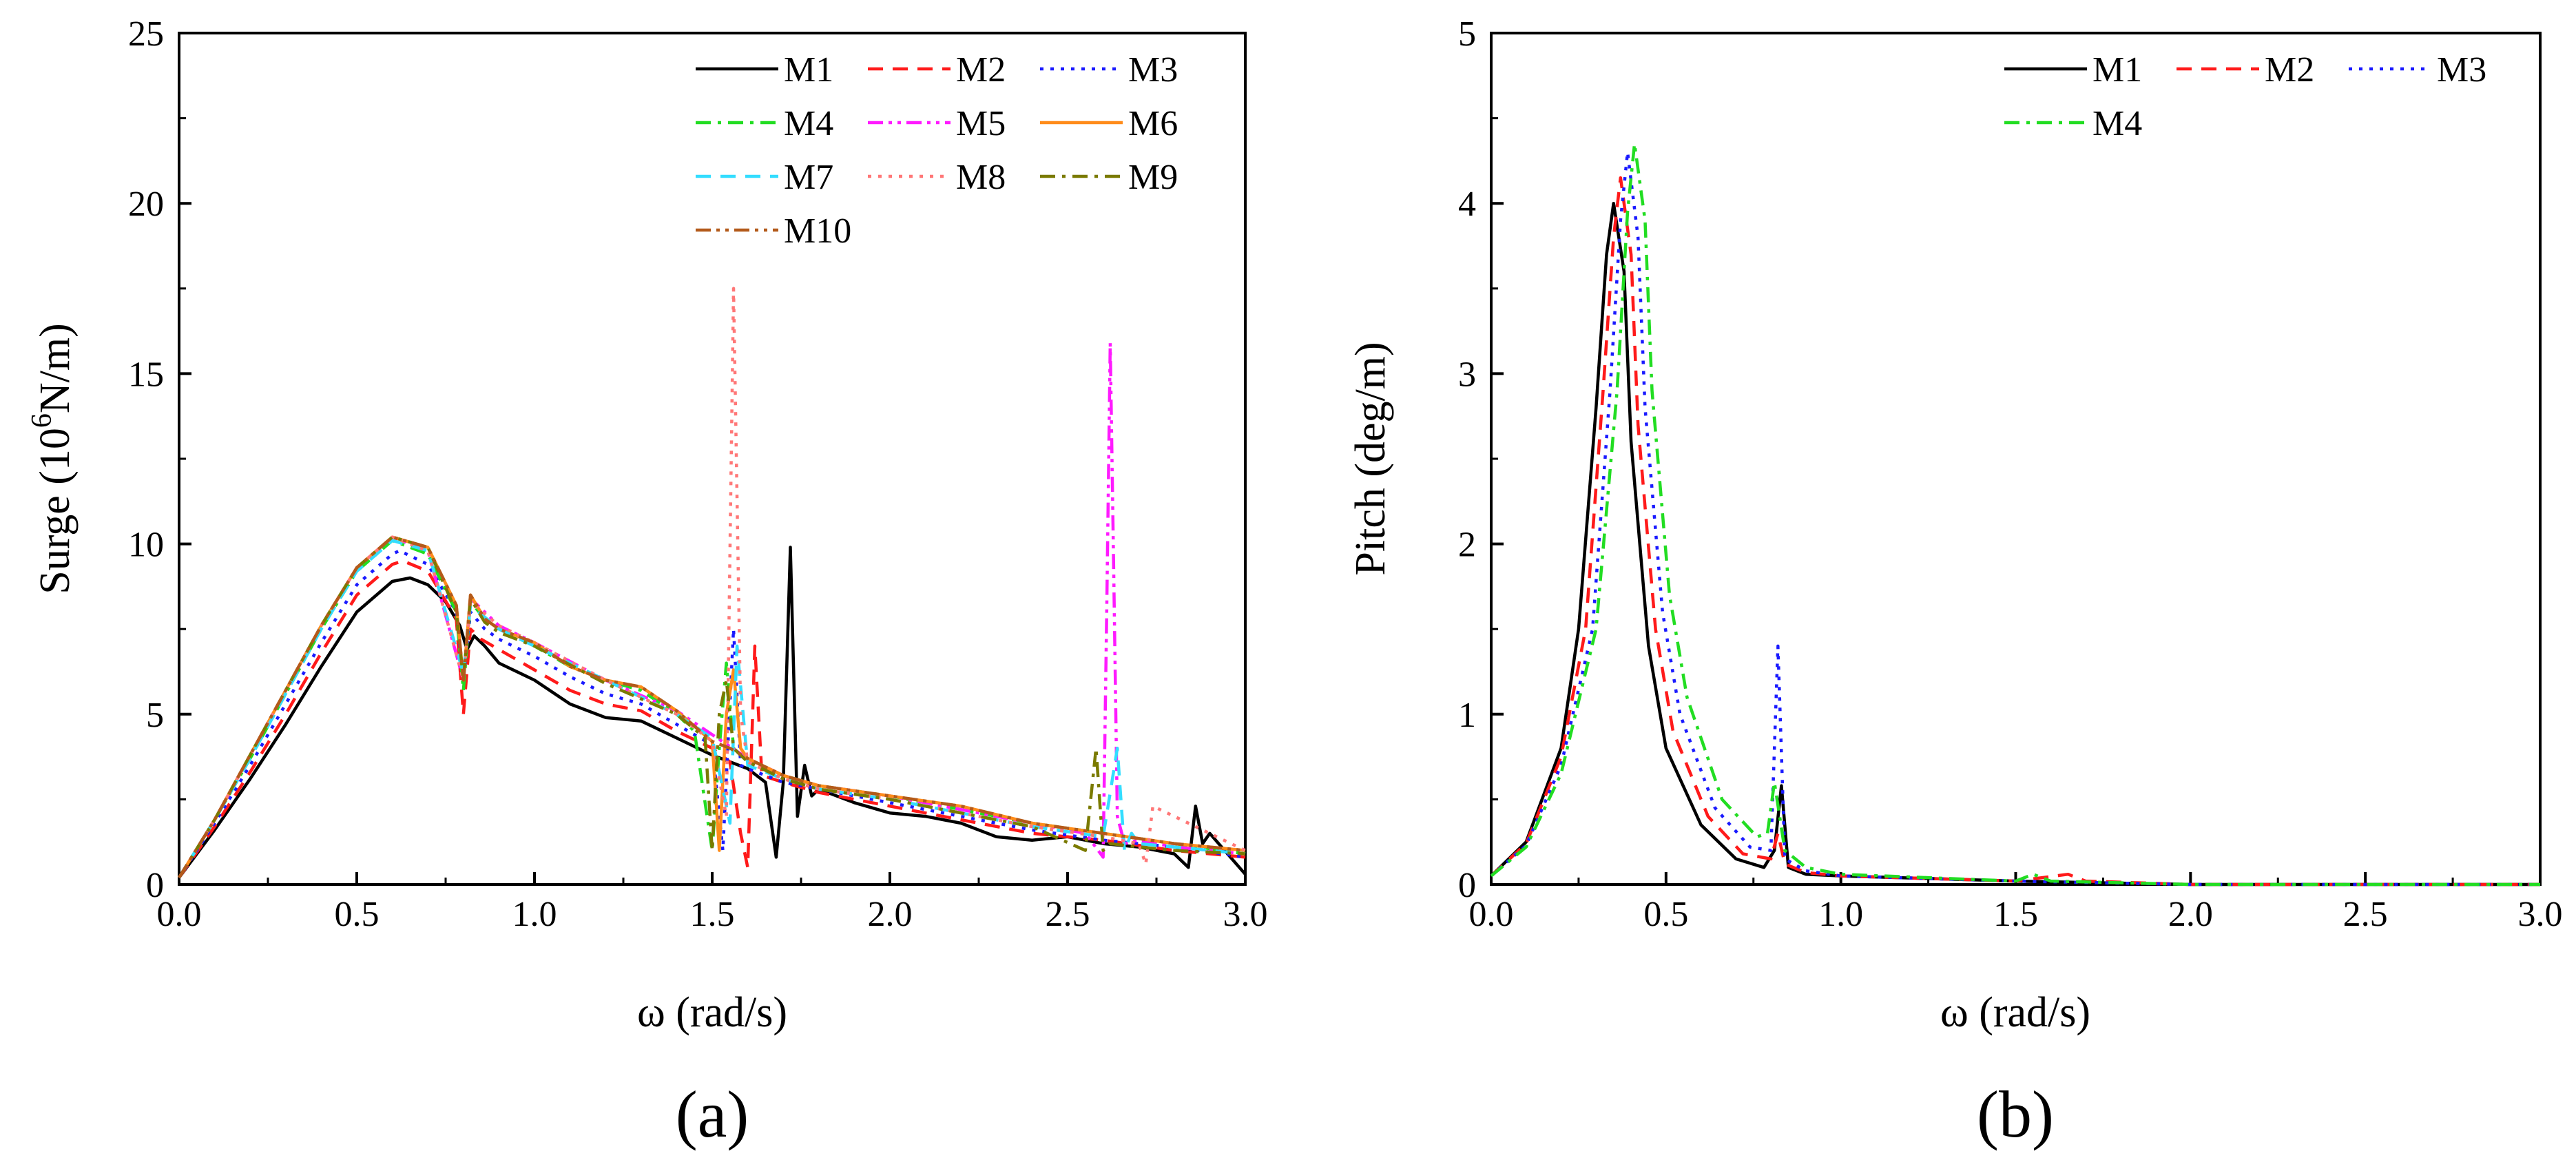 Image resolution: width=2576 pixels, height=1160 pixels. What do you see at coordinates (981, 177) in the screenshot?
I see `legend-label-m8: M8` at bounding box center [981, 177].